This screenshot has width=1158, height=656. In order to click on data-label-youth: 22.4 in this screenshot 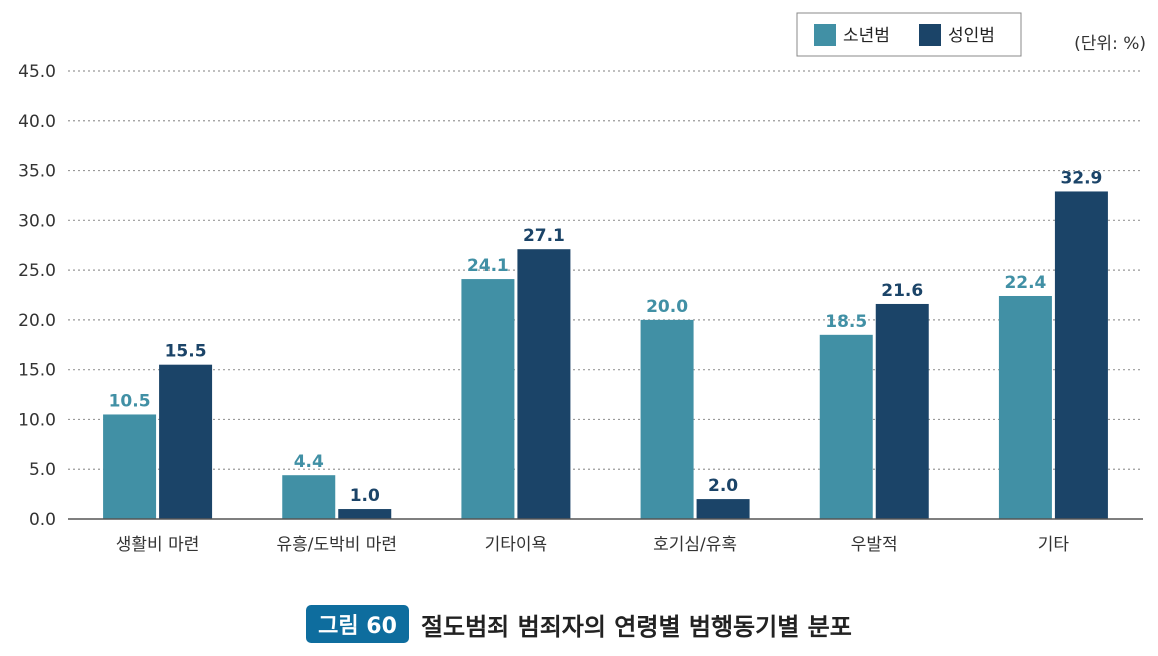, I will do `click(1025, 283)`.